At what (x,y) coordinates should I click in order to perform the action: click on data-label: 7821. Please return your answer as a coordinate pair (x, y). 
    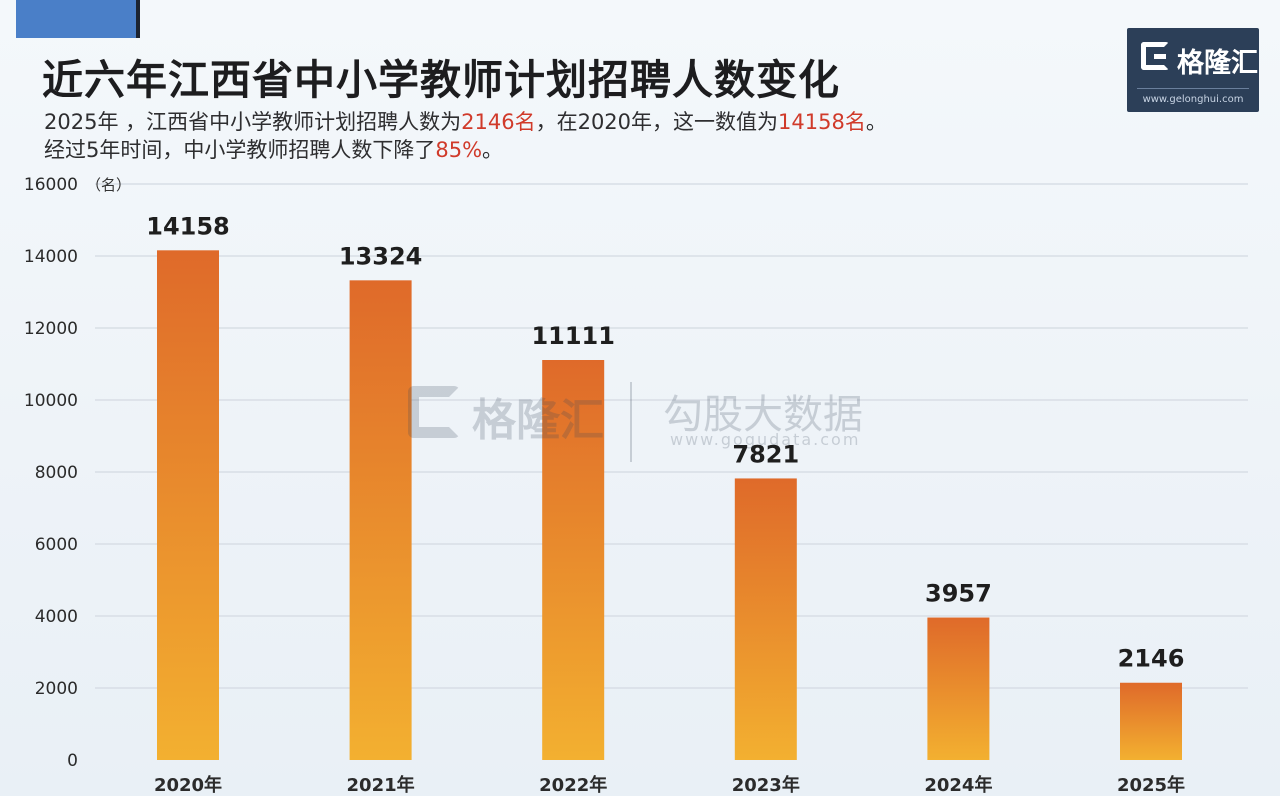
    Looking at the image, I should click on (765, 454).